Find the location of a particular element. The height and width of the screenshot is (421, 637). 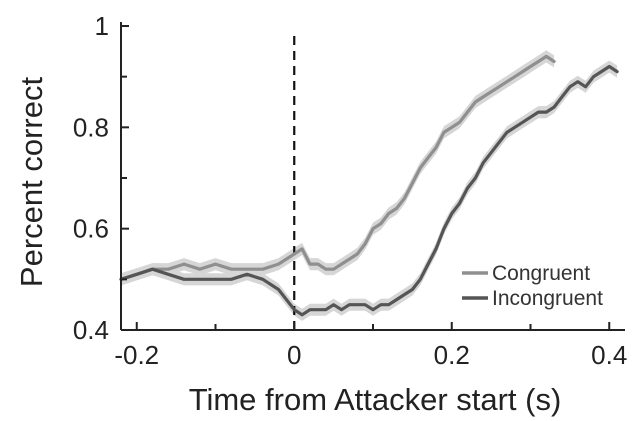

congruent-legend-label: Congruent is located at coordinates (541, 273).